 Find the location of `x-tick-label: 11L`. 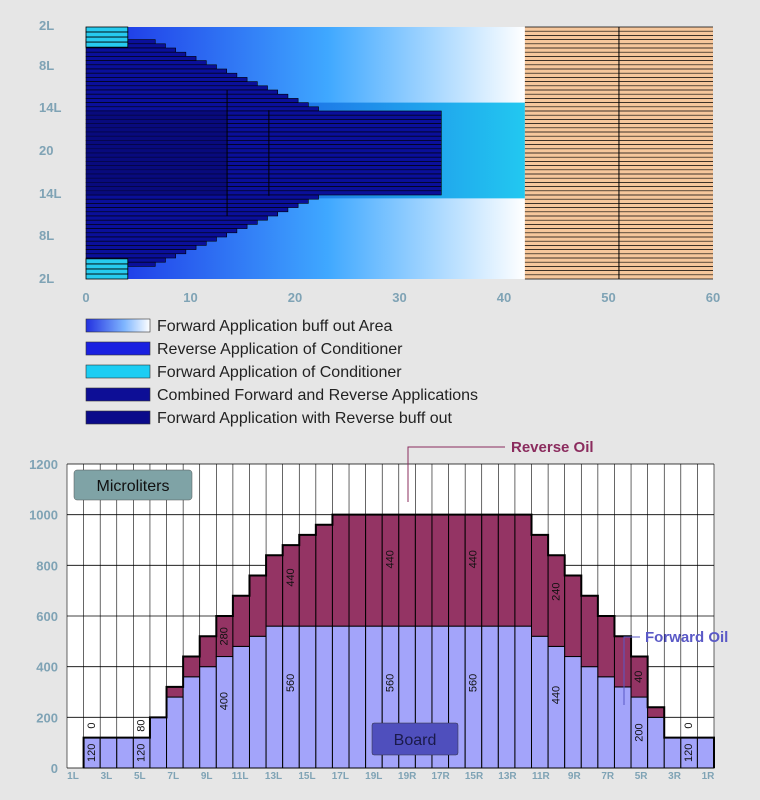

x-tick-label: 11L is located at coordinates (240, 776).